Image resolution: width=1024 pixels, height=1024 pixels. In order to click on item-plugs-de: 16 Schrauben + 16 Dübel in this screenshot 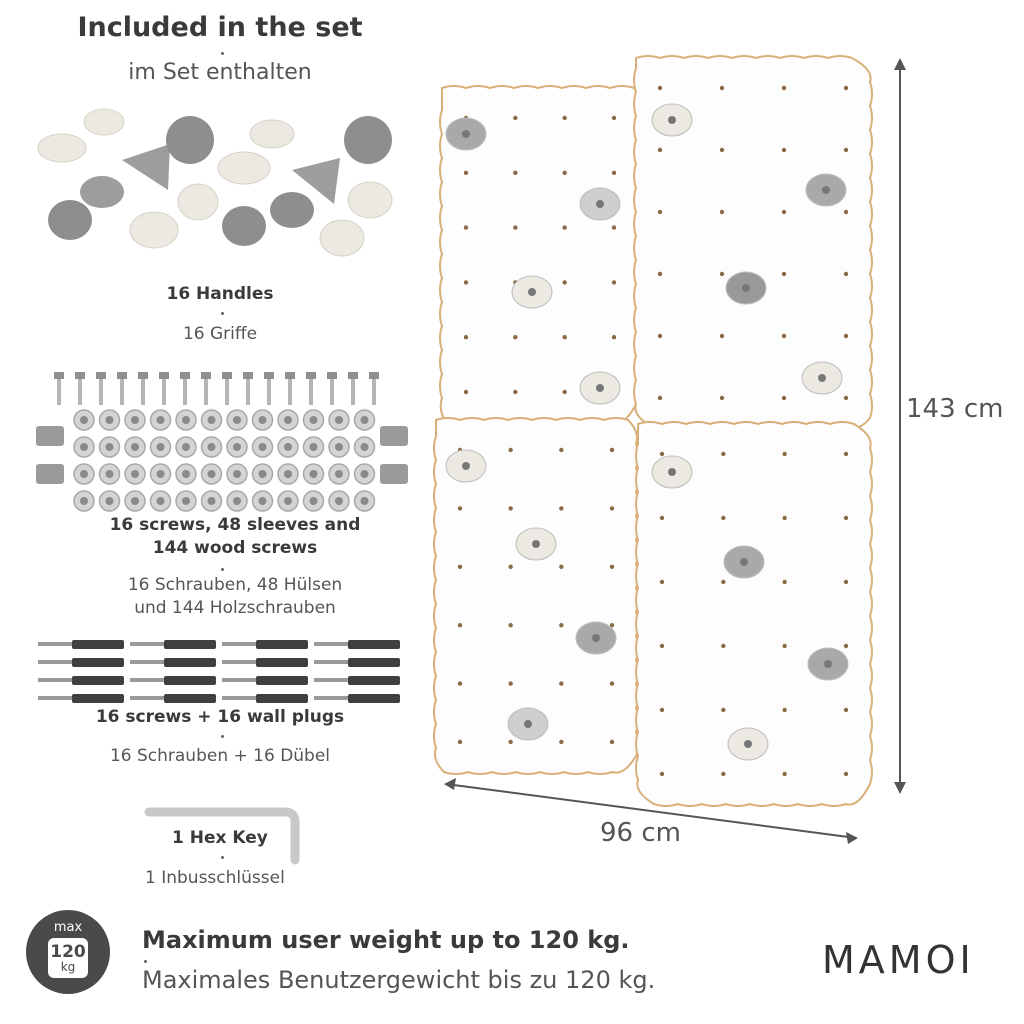, I will do `click(220, 756)`.